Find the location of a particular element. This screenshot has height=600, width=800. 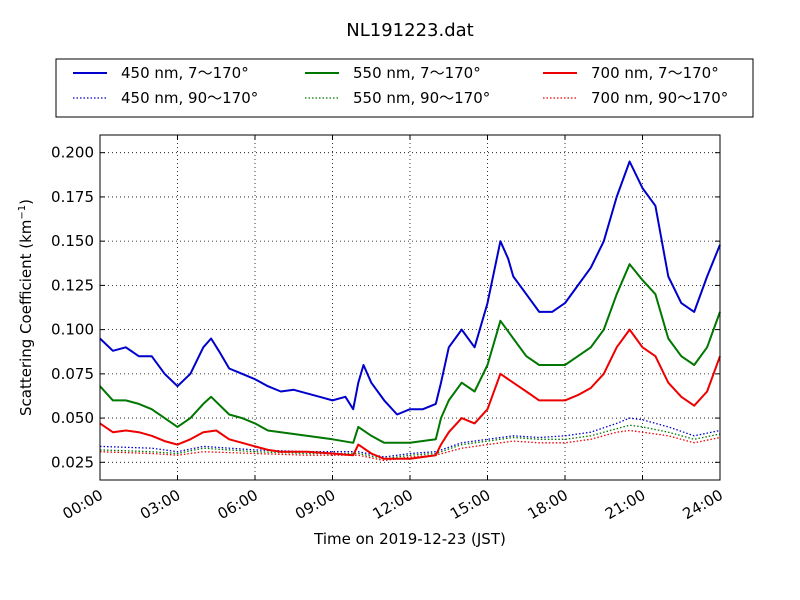

x-tick-label: 09:00 is located at coordinates (315, 504).